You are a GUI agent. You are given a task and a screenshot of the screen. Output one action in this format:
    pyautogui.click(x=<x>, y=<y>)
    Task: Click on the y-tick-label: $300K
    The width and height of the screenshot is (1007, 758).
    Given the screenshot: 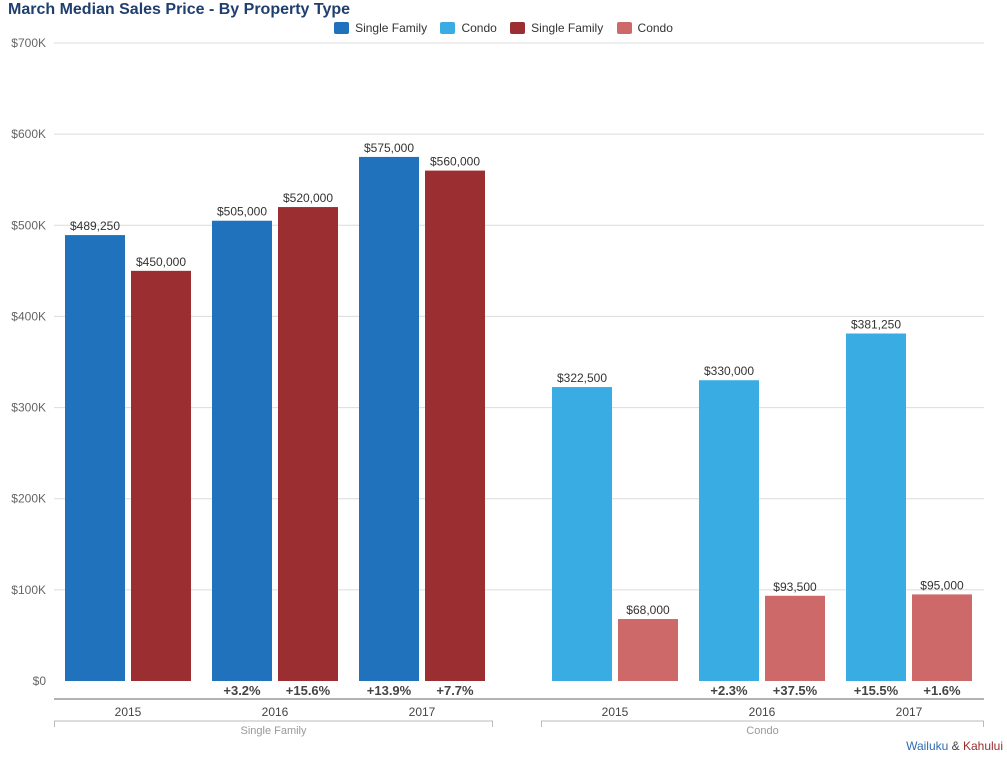 What is the action you would take?
    pyautogui.click(x=28, y=408)
    